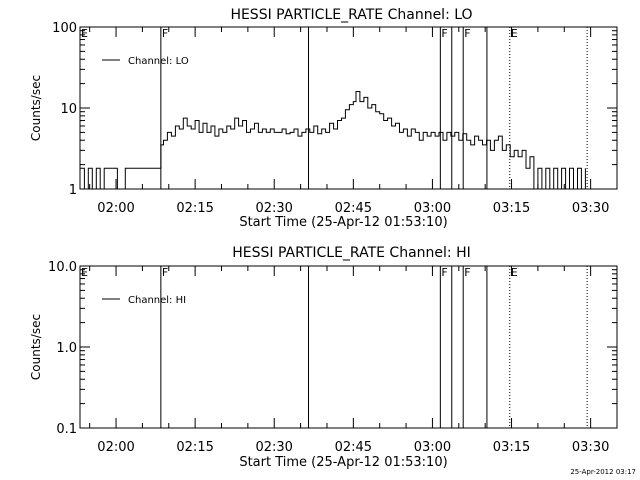  I want to click on y-tick-label: 1, so click(73, 190).